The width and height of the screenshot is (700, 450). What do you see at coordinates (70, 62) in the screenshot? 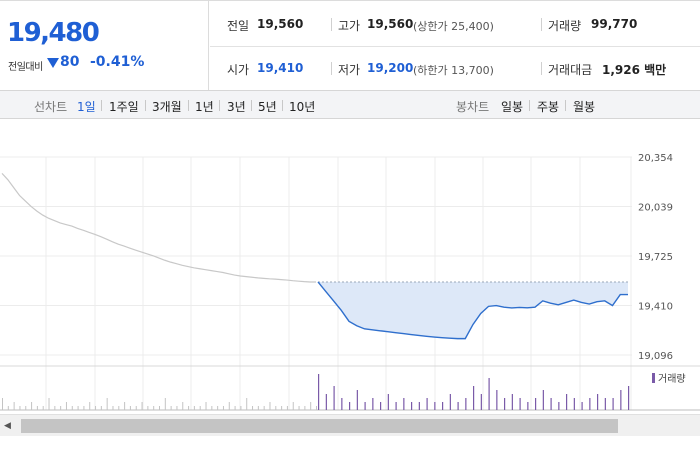
I see `change-amount: 80` at bounding box center [70, 62].